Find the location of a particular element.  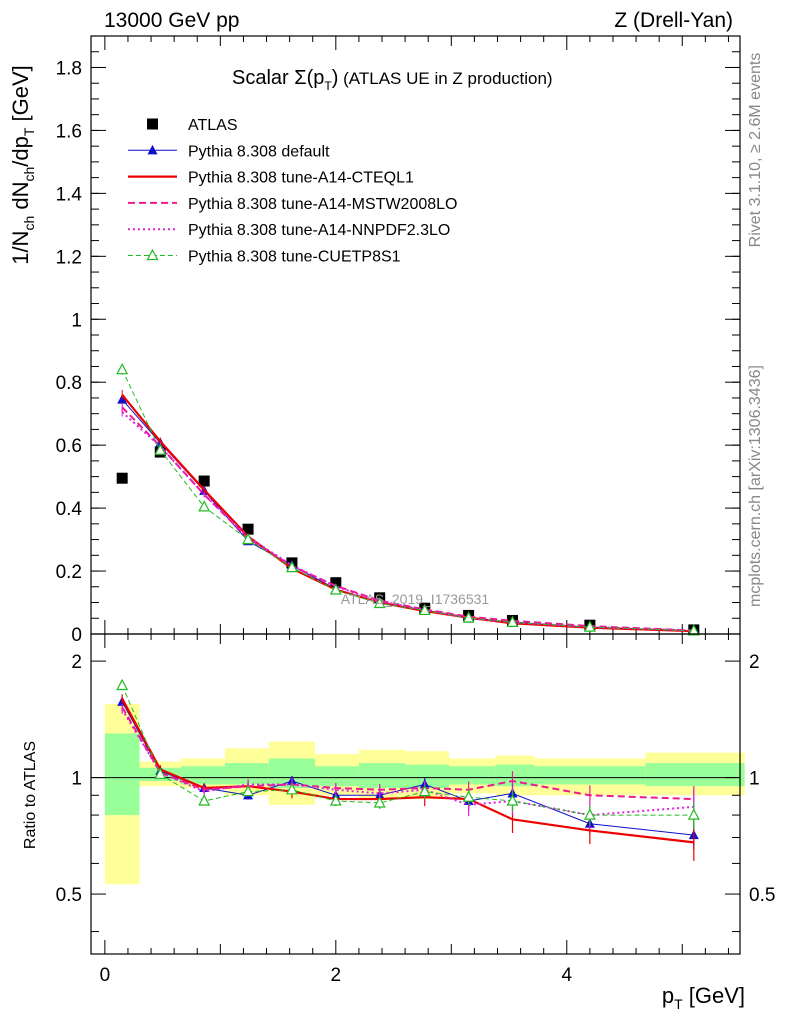

legend-label: Pythia 8.308 tune-A14-CTEQL1 is located at coordinates (301, 178).